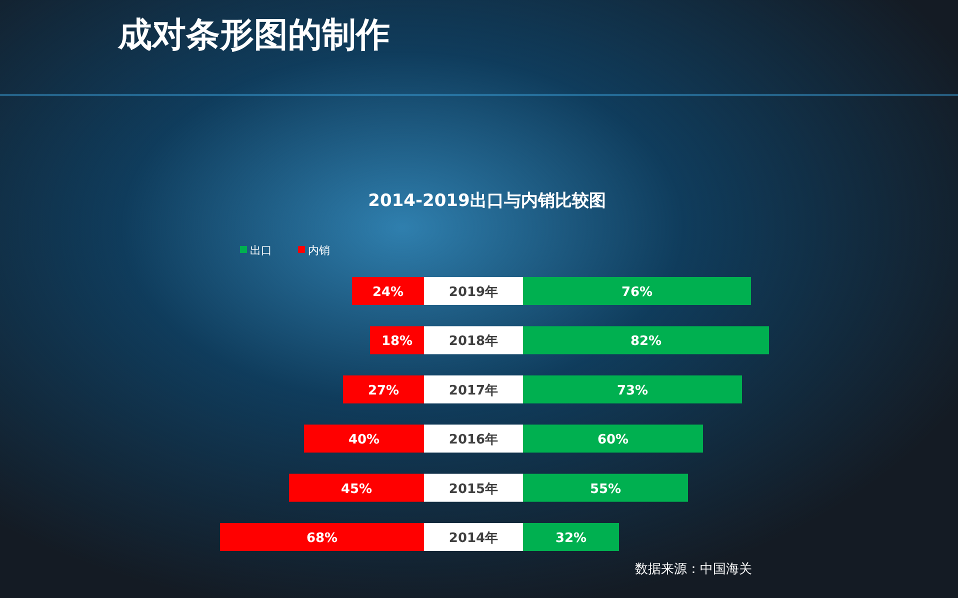  What do you see at coordinates (473, 292) in the screenshot?
I see `y-tick-label: 2019年` at bounding box center [473, 292].